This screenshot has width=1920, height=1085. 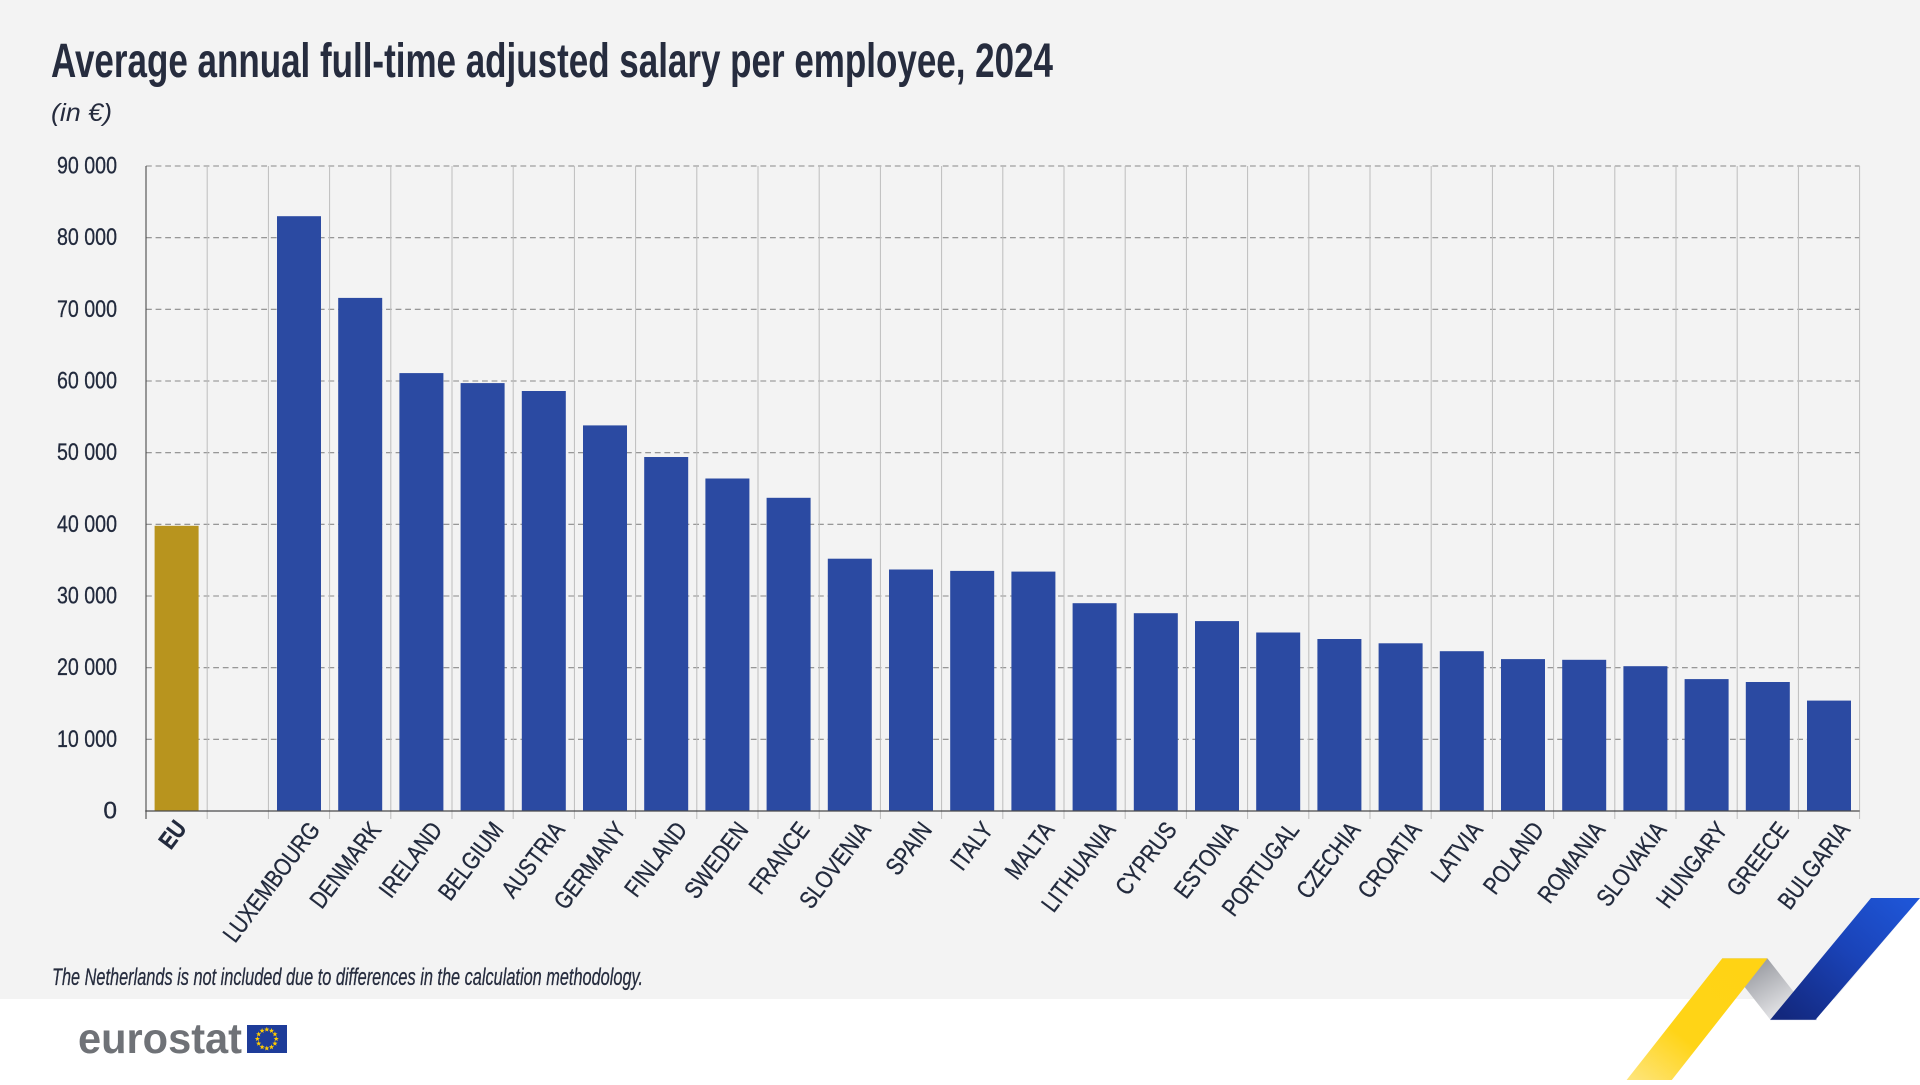 What do you see at coordinates (110, 811) in the screenshot?
I see `svg-text: 0` at bounding box center [110, 811].